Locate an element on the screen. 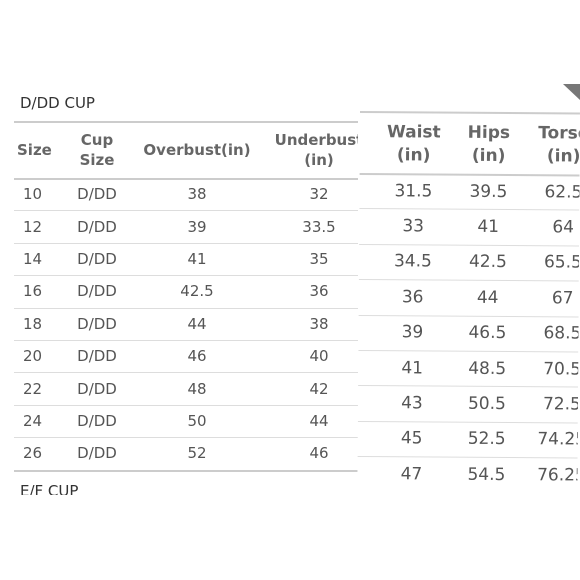 The width and height of the screenshot is (580, 580). table-cell: 52 is located at coordinates (197, 453).